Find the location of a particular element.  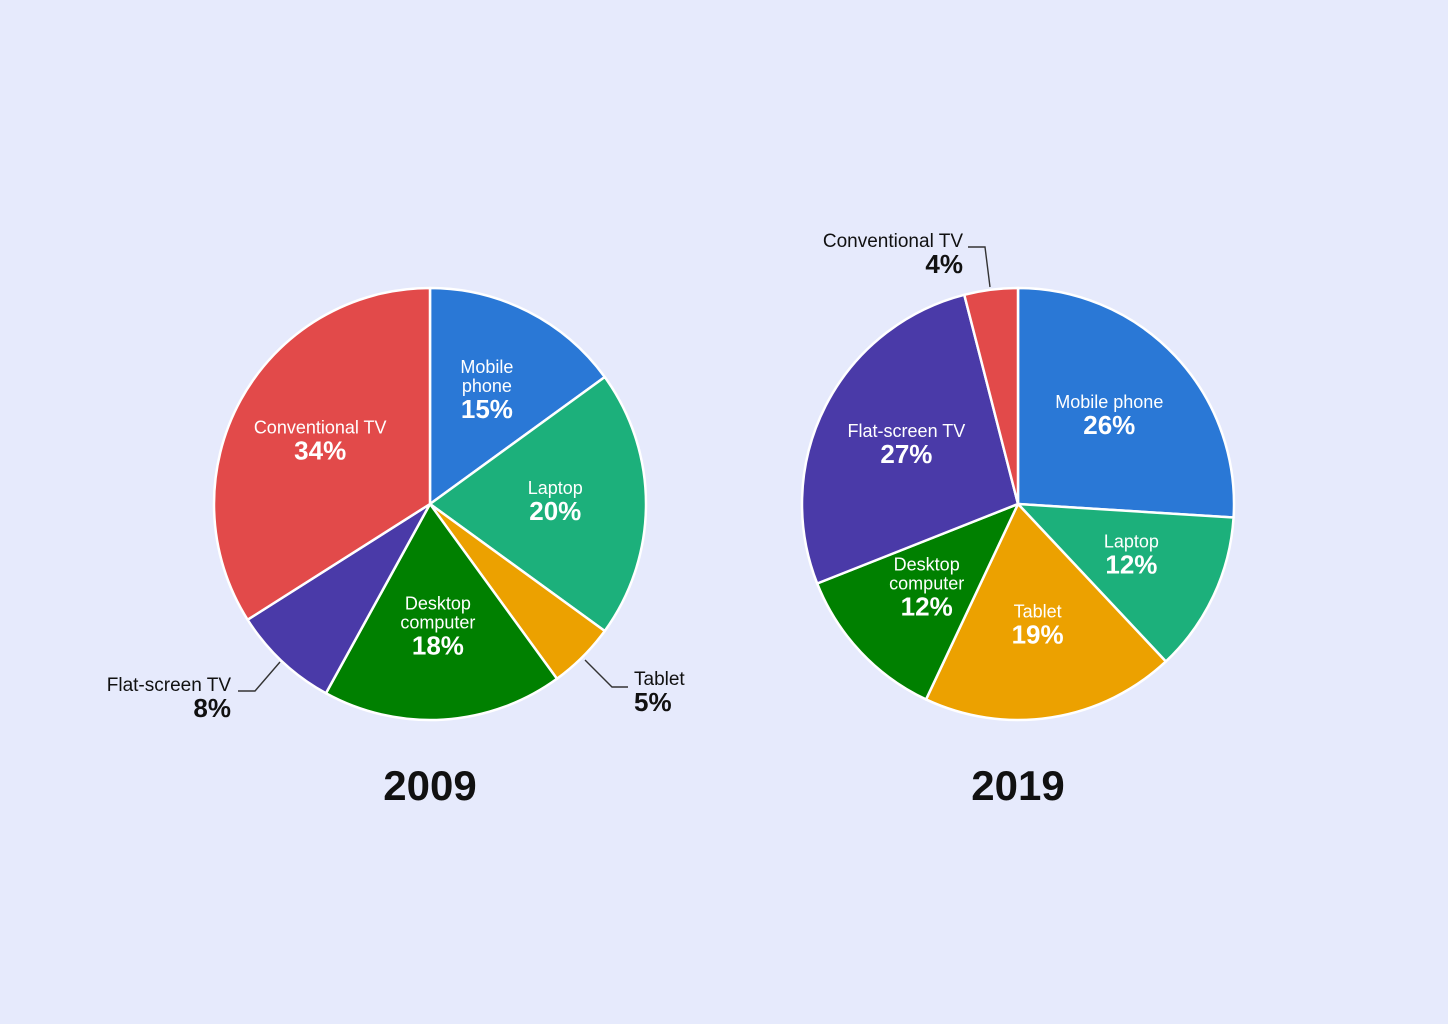

chart-title-2009: 2009 is located at coordinates (429, 785).